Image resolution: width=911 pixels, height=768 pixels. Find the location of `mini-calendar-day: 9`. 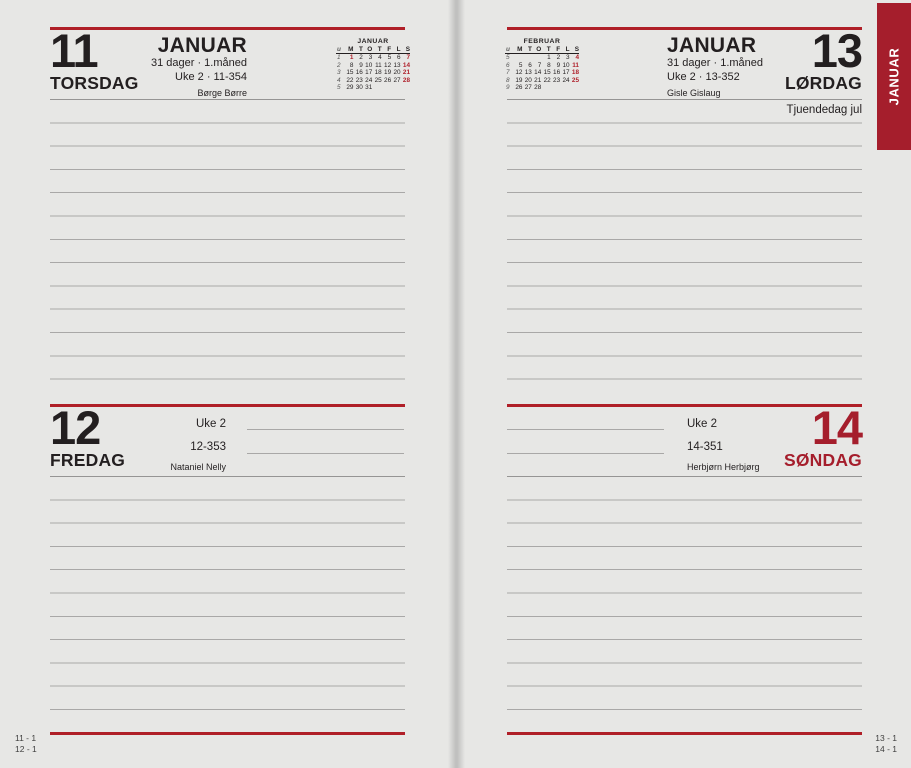

mini-calendar-day: 9 is located at coordinates (361, 65).